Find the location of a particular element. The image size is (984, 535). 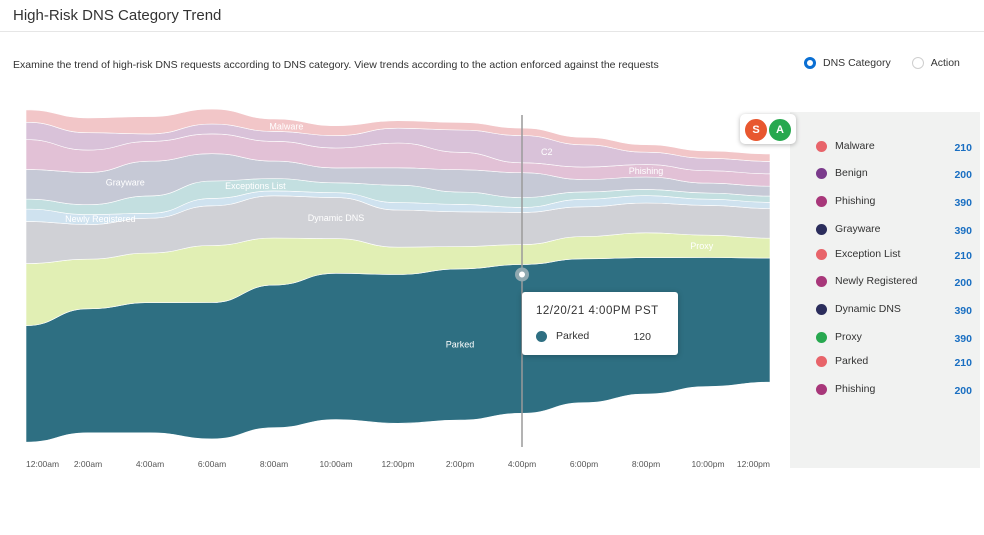

legend-label: Exception List is located at coordinates (868, 254).